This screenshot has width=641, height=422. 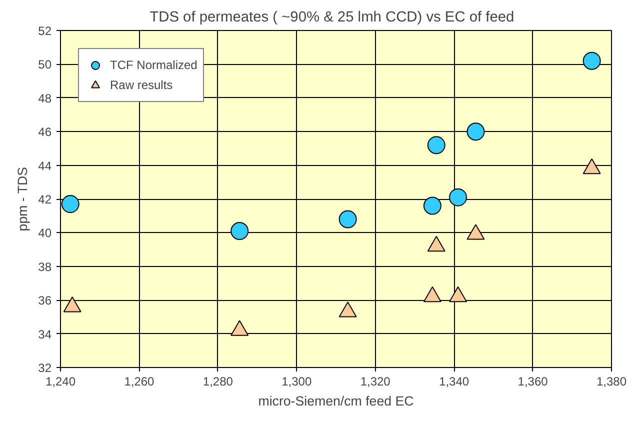 I want to click on y-axis-title: ppm - TDS, so click(x=22, y=199).